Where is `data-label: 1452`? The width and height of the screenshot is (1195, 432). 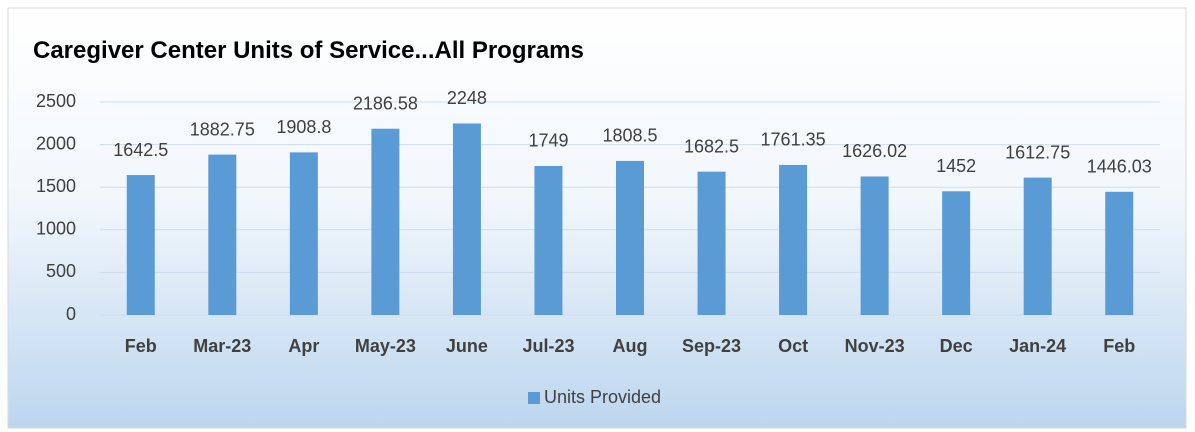 data-label: 1452 is located at coordinates (956, 166).